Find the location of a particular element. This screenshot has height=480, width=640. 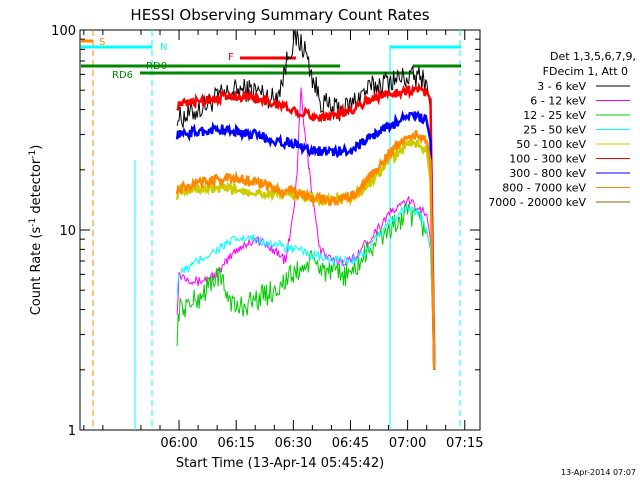

legend-label: 25 - 50 keV is located at coordinates (554, 130).